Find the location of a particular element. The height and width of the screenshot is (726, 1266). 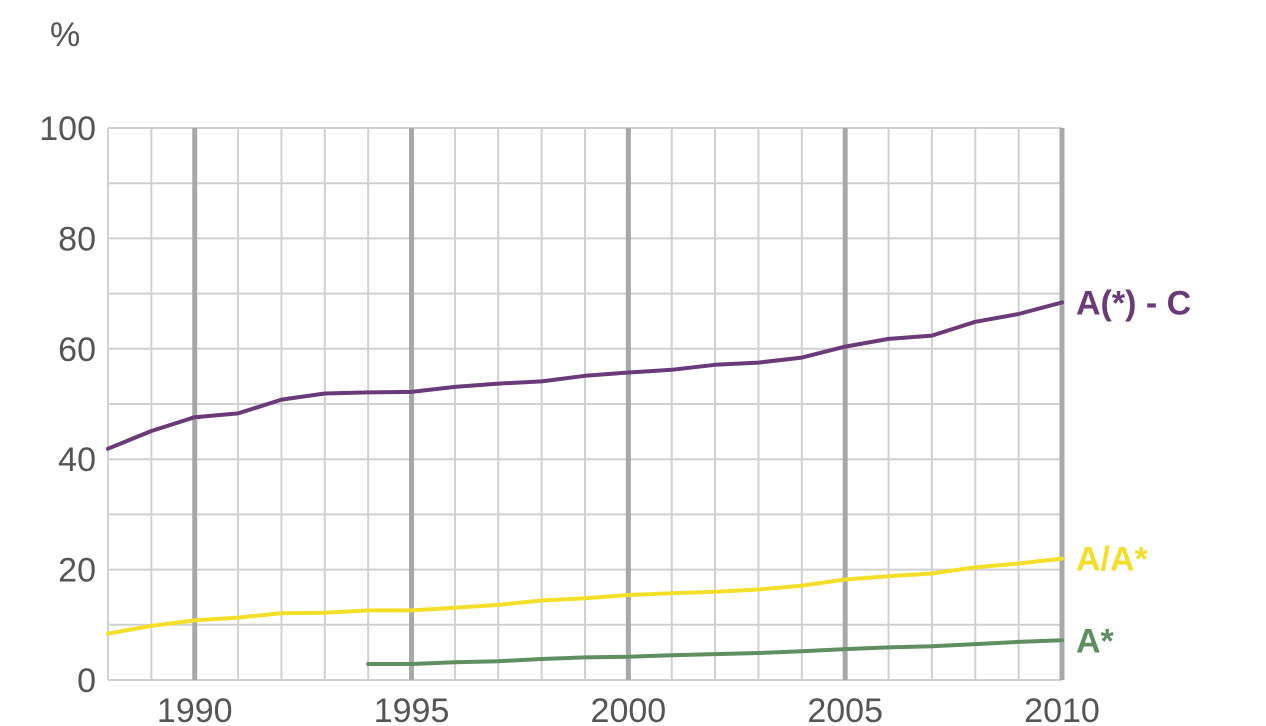

series-label-0: A(*) - C is located at coordinates (1133, 303).